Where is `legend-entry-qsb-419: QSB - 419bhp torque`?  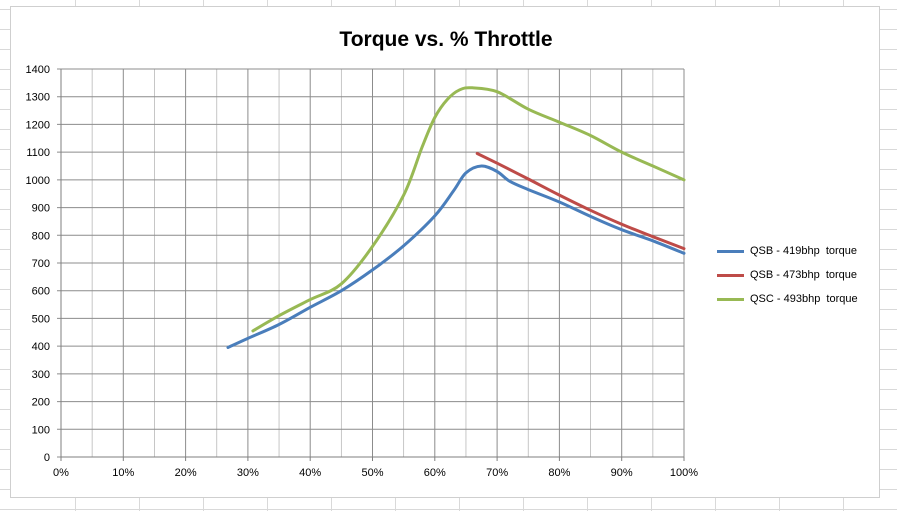
legend-entry-qsb-419: QSB - 419bhp torque is located at coordinates (787, 251).